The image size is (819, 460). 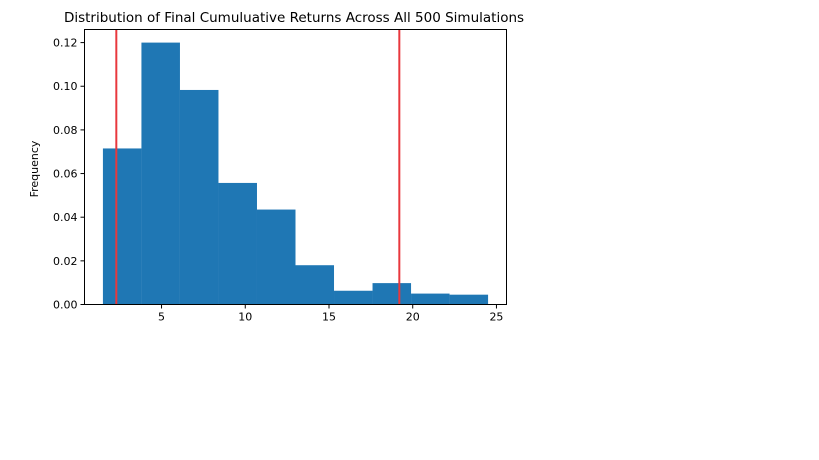 What do you see at coordinates (34, 168) in the screenshot?
I see `y-axis-label: Frequency` at bounding box center [34, 168].